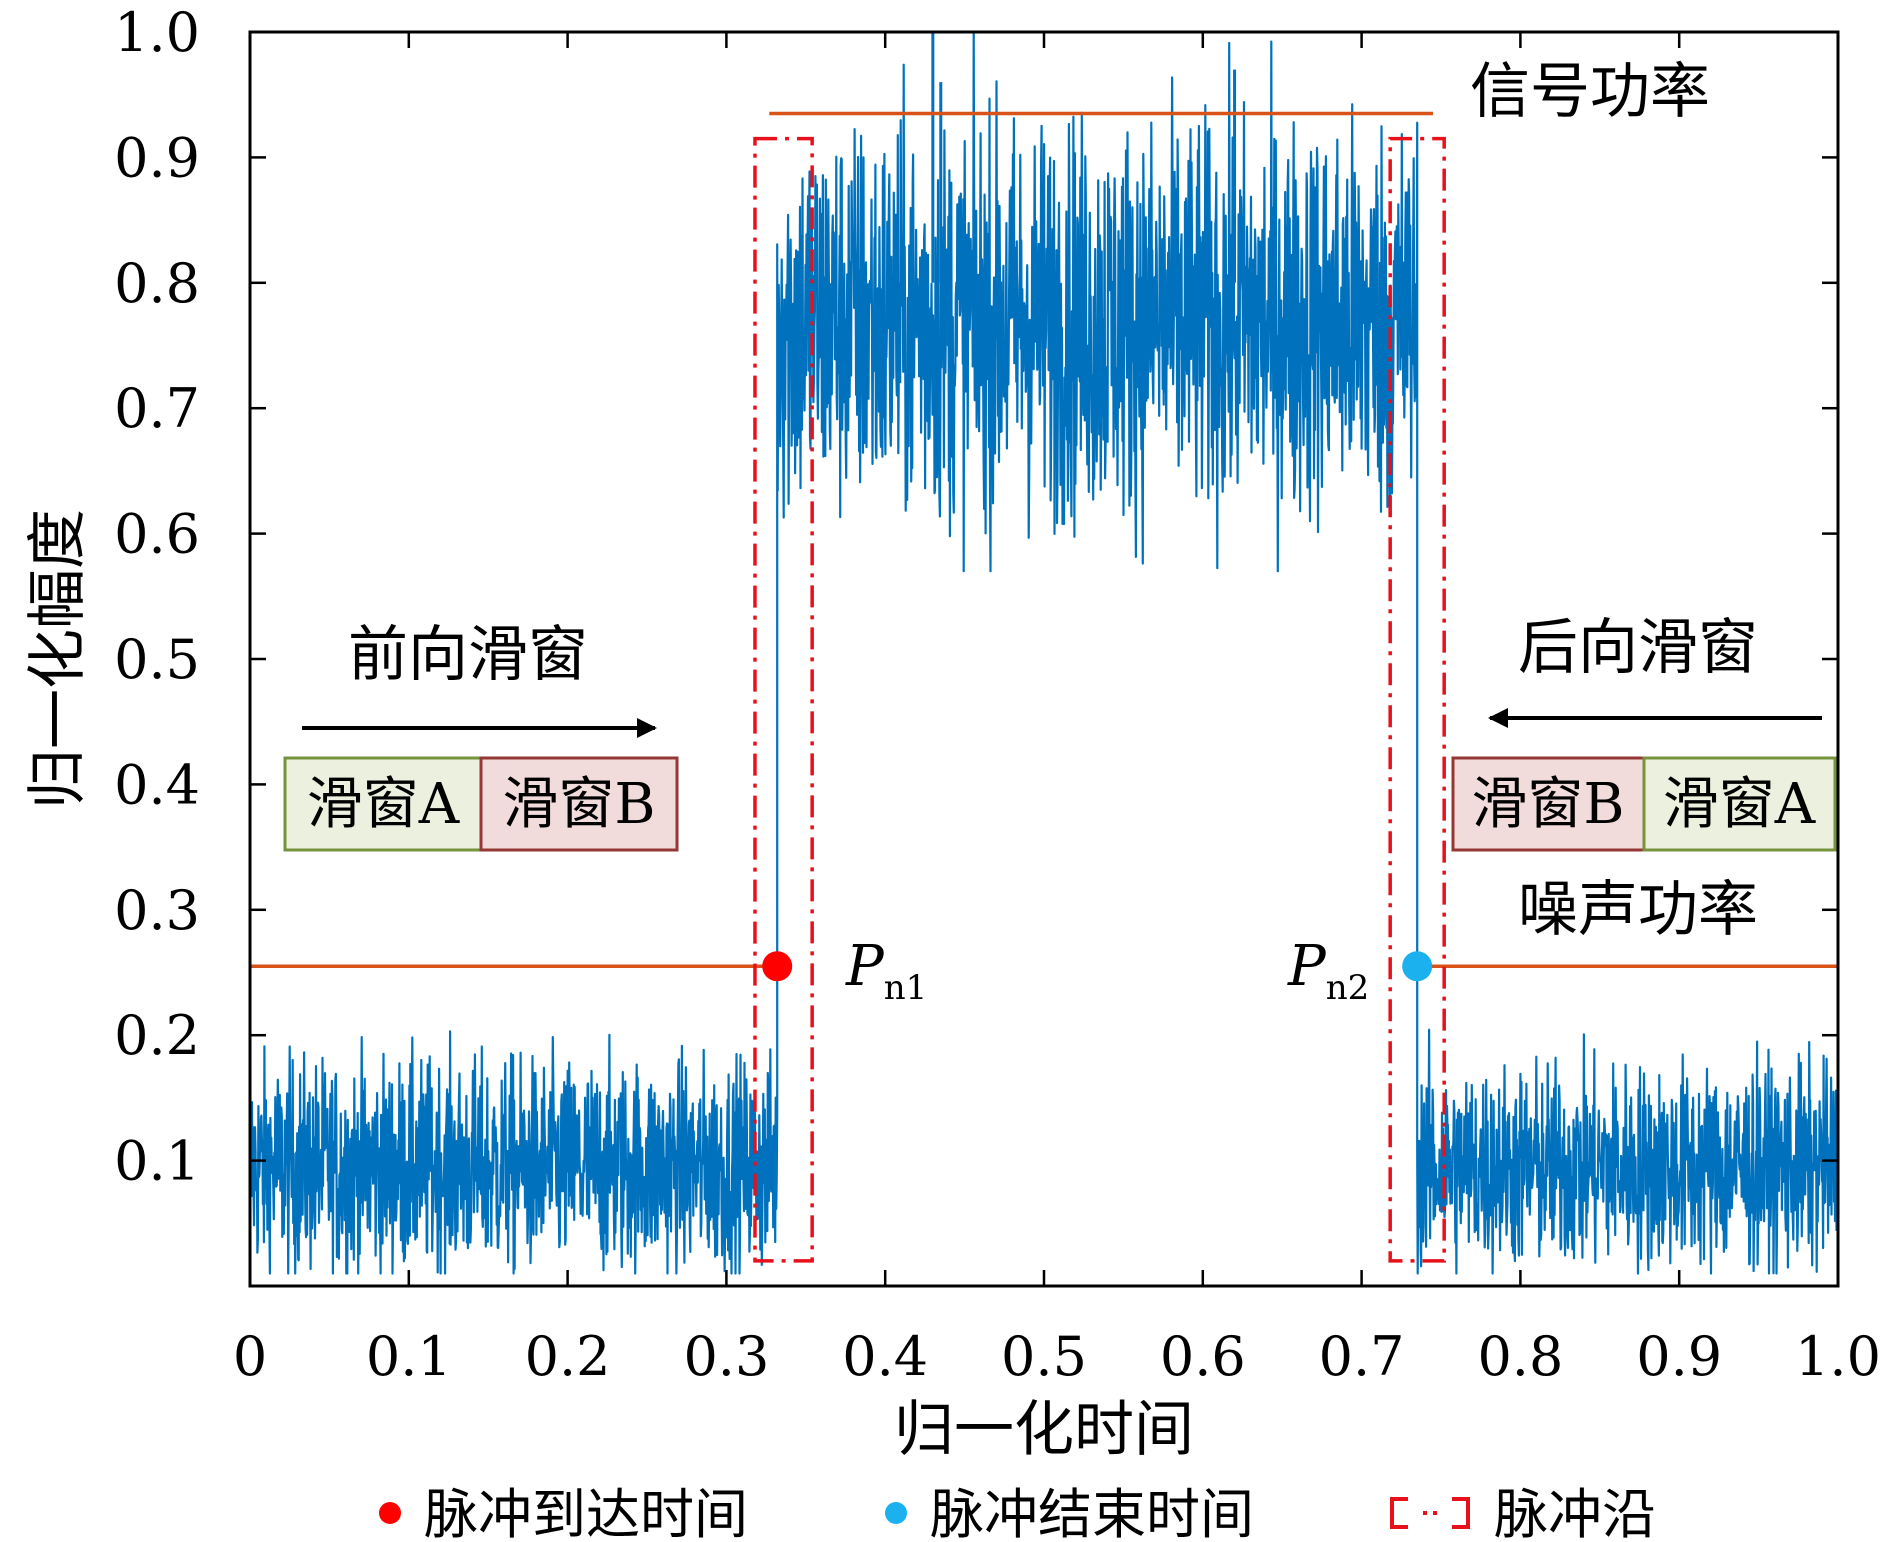  What do you see at coordinates (783, 699) in the screenshot?
I see `pulse-edge-box` at bounding box center [783, 699].